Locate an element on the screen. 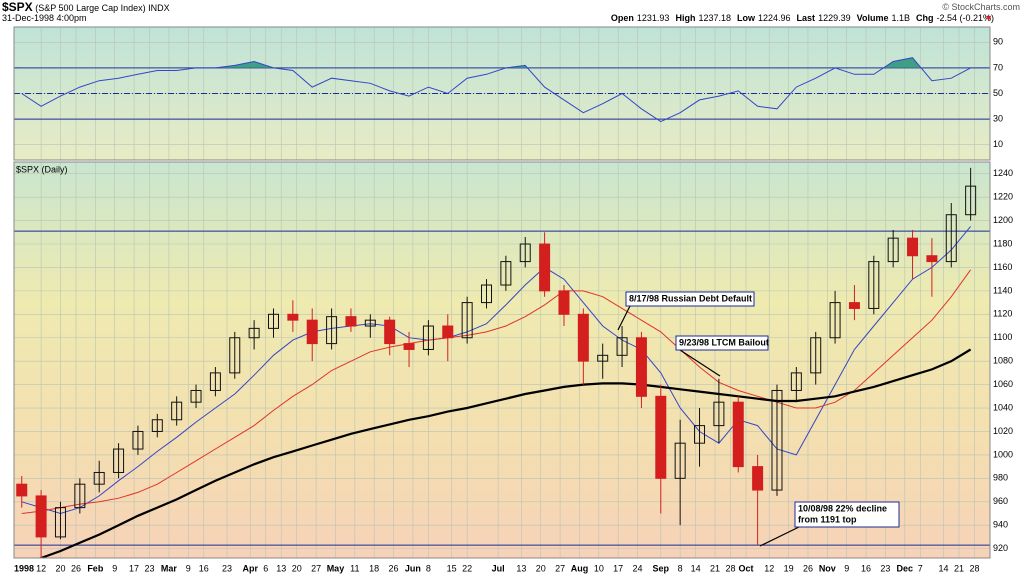 The image size is (1024, 576). panel-title: $SPX (Daily) is located at coordinates (42, 169).